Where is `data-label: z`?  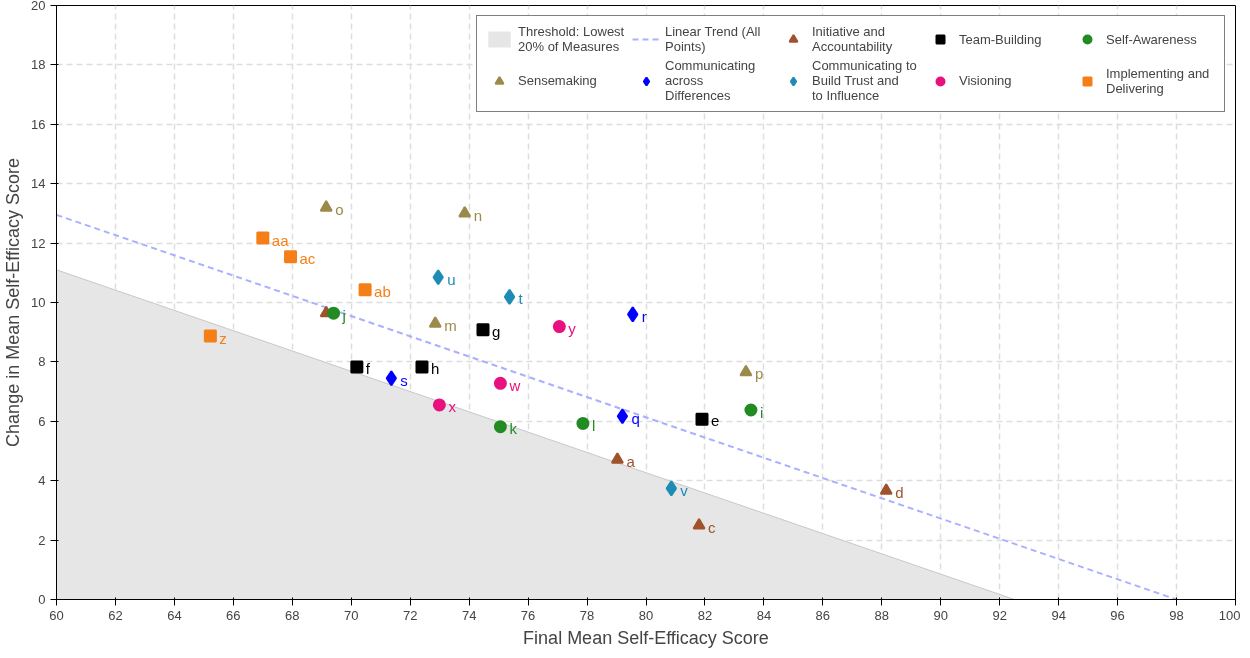 data-label: z is located at coordinates (223, 338).